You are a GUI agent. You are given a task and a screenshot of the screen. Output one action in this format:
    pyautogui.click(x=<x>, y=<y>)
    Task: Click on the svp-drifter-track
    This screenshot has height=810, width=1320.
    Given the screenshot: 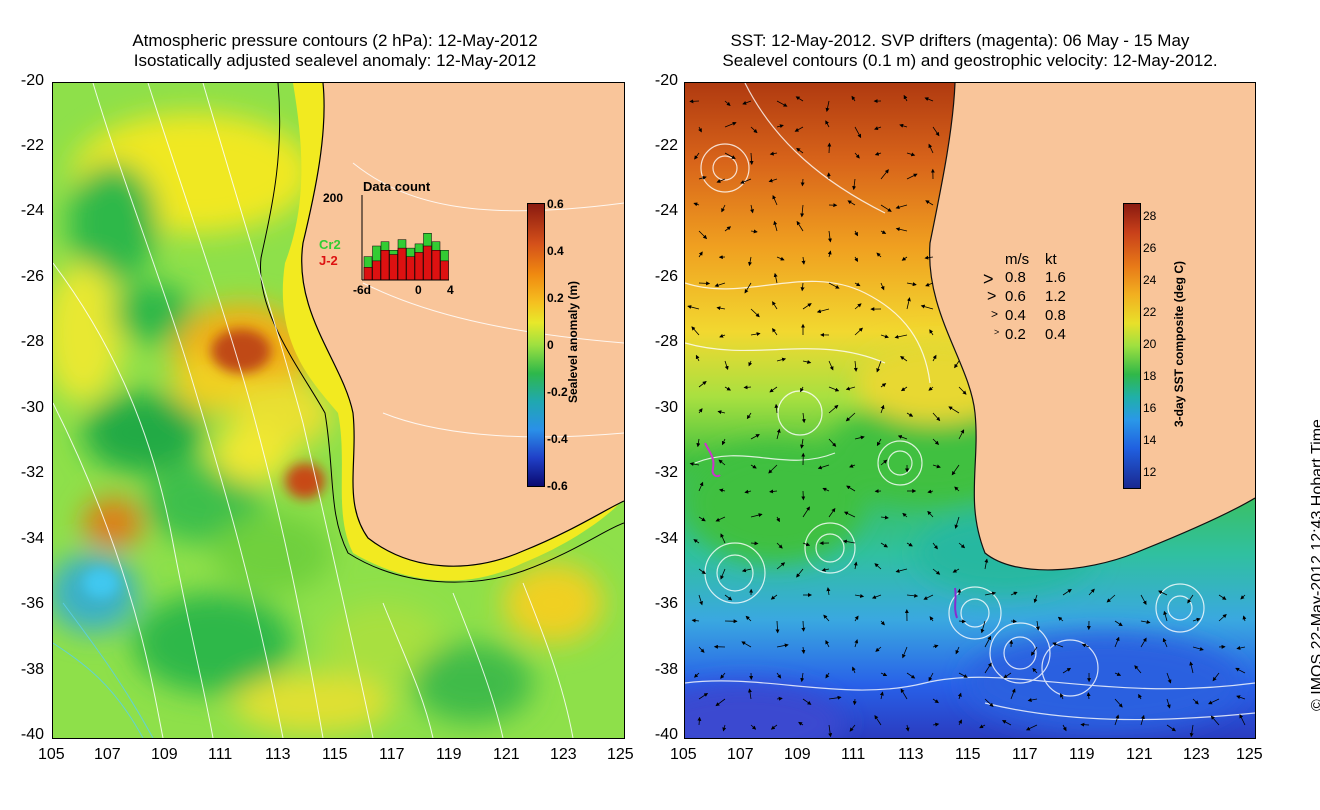 What is the action you would take?
    pyautogui.click(x=712, y=460)
    